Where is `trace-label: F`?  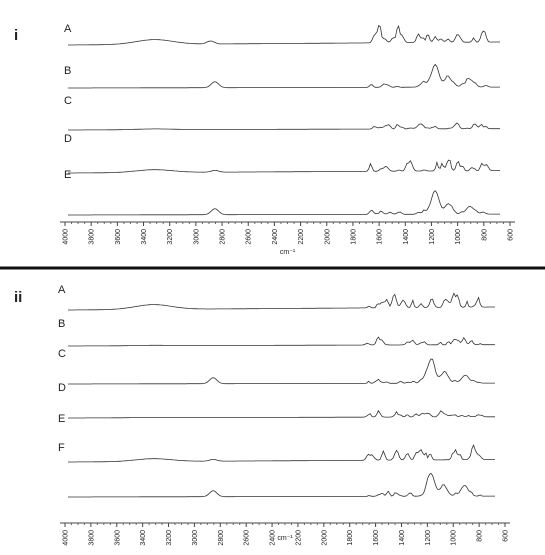 trace-label: F is located at coordinates (61, 448).